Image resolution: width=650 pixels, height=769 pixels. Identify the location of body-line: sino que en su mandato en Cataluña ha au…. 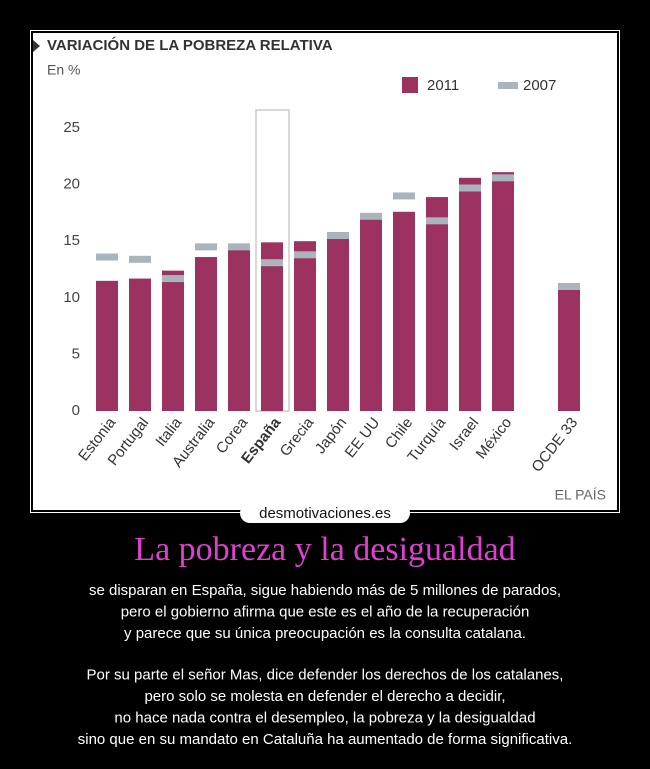
(325, 739).